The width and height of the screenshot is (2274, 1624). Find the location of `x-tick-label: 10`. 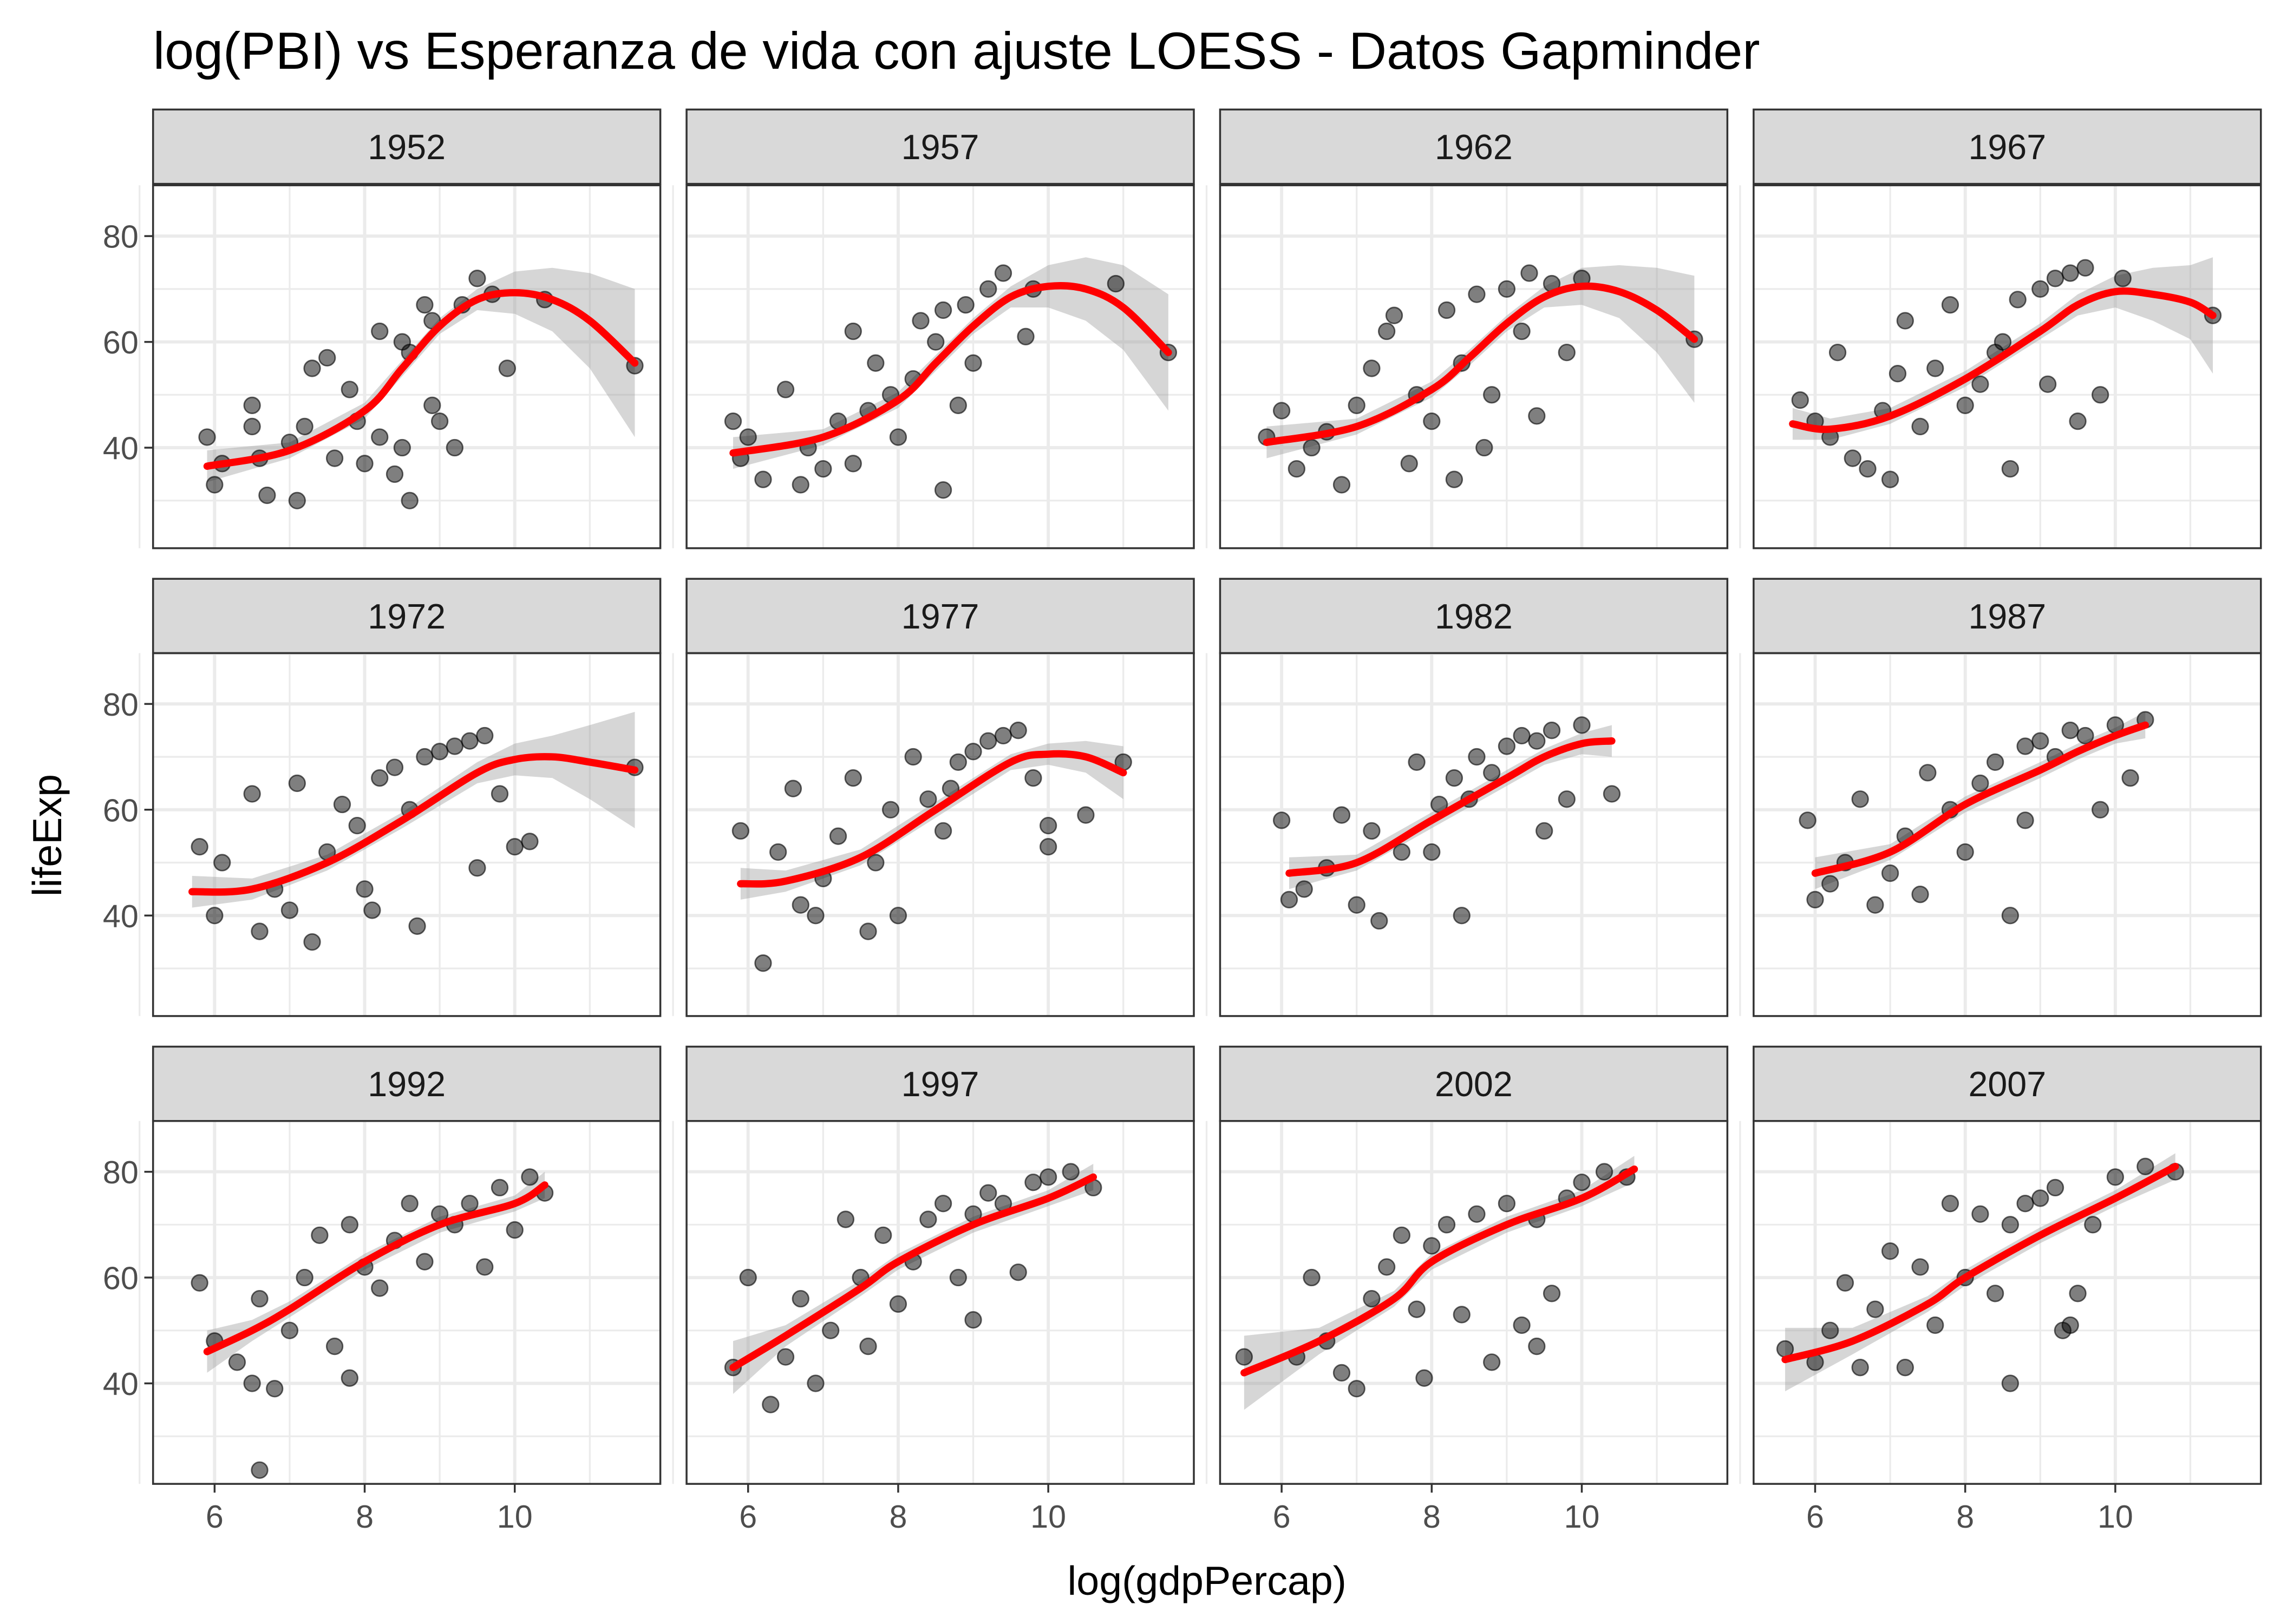

x-tick-label: 10 is located at coordinates (515, 1516).